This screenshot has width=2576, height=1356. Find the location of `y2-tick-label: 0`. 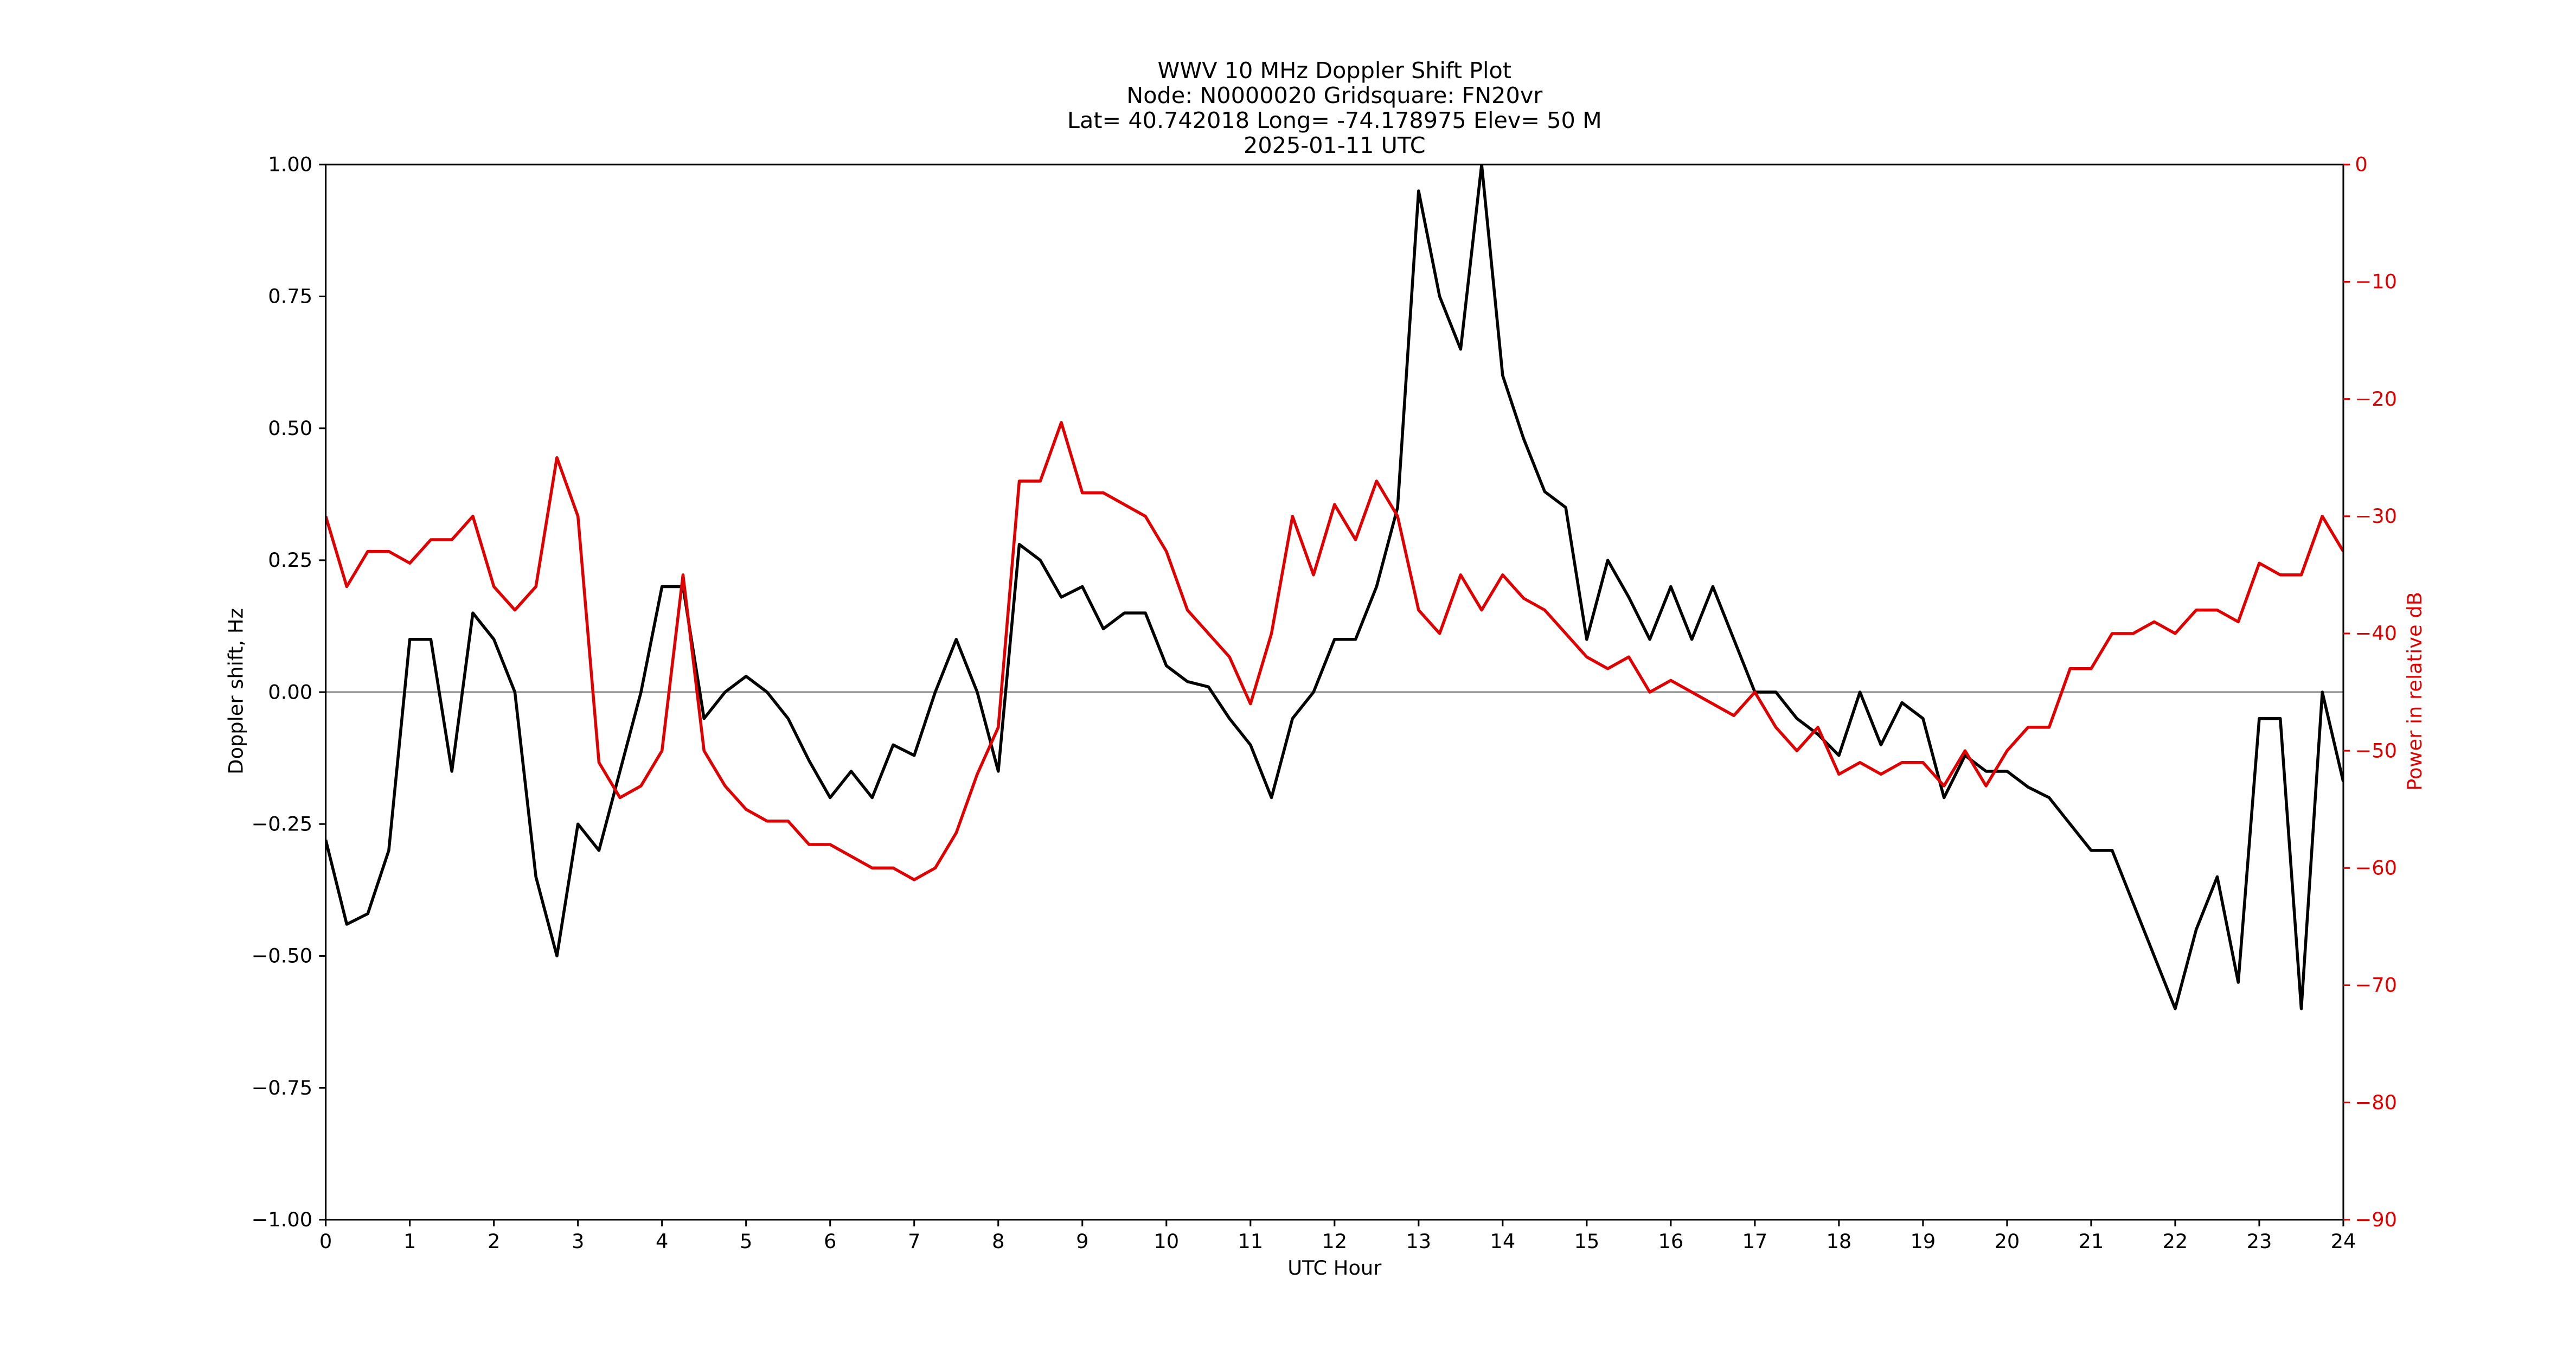

y2-tick-label: 0 is located at coordinates (2361, 164).